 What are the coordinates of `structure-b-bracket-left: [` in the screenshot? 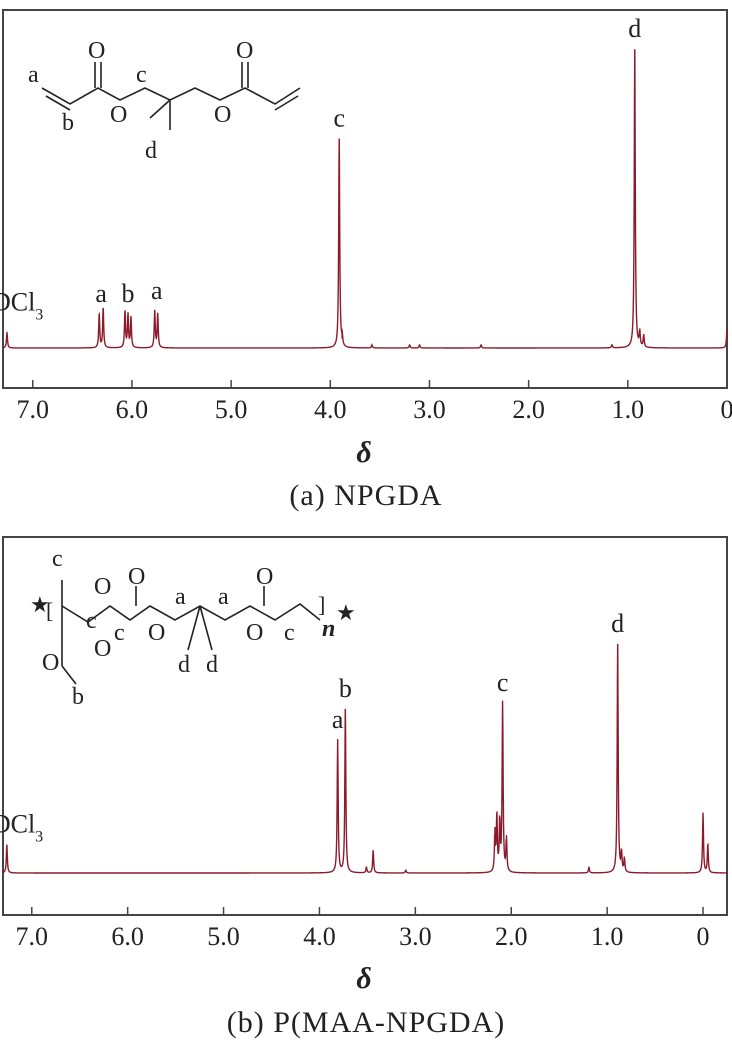 It's located at (49, 610).